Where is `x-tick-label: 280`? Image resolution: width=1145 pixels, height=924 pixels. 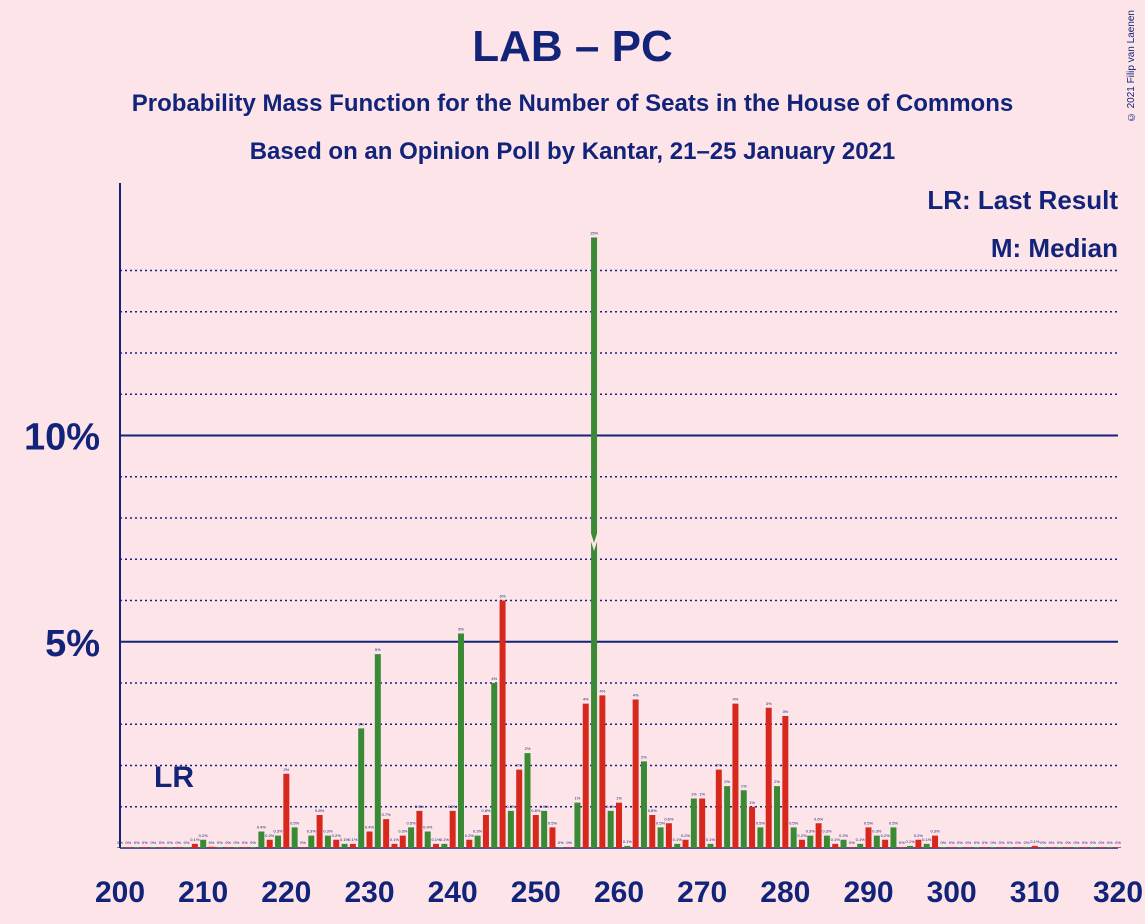
x-tick-label: 280 is located at coordinates (785, 892).